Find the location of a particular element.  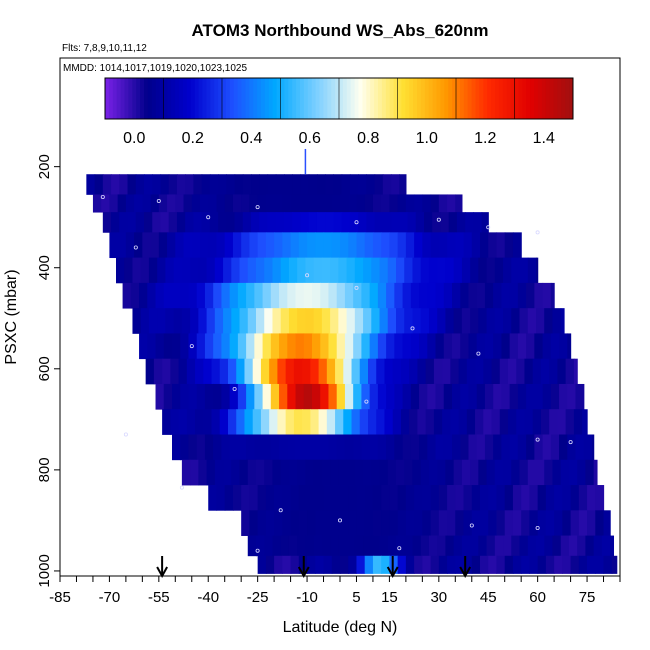

y-axis-label: PSXC (mbar) is located at coordinates (11, 316).